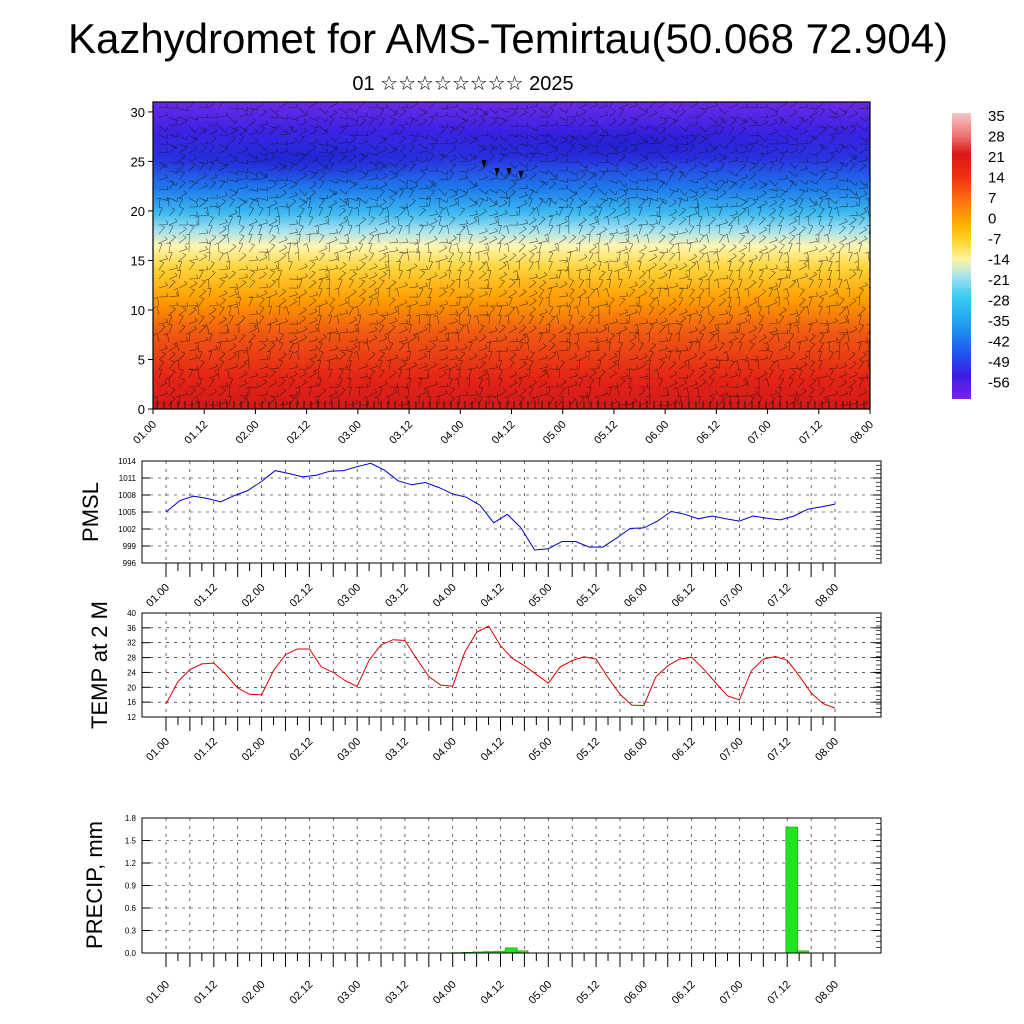 Image resolution: width=1024 pixels, height=1024 pixels. What do you see at coordinates (131, 841) in the screenshot?
I see `y-tick-label: 1.5` at bounding box center [131, 841].